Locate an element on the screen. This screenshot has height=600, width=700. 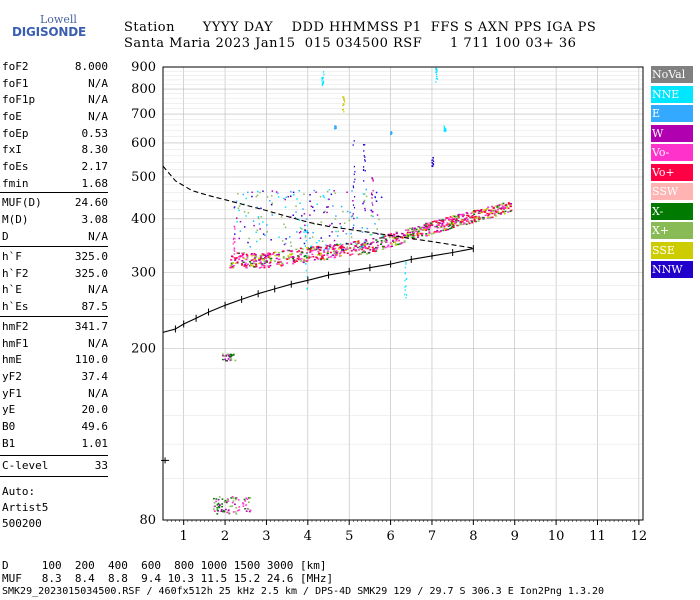
param-name: hmE is located at coordinates (12, 359).